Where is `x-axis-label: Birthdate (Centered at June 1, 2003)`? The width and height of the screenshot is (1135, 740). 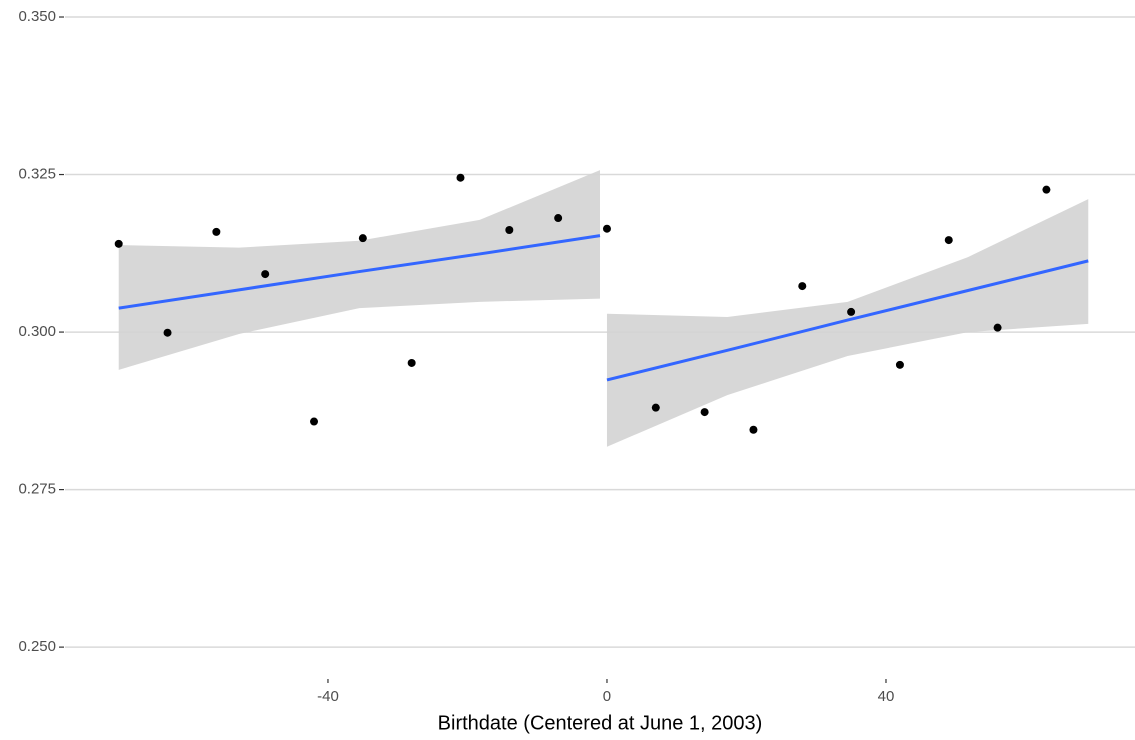
x-axis-label: Birthdate (Centered at June 1, 2003) is located at coordinates (600, 723).